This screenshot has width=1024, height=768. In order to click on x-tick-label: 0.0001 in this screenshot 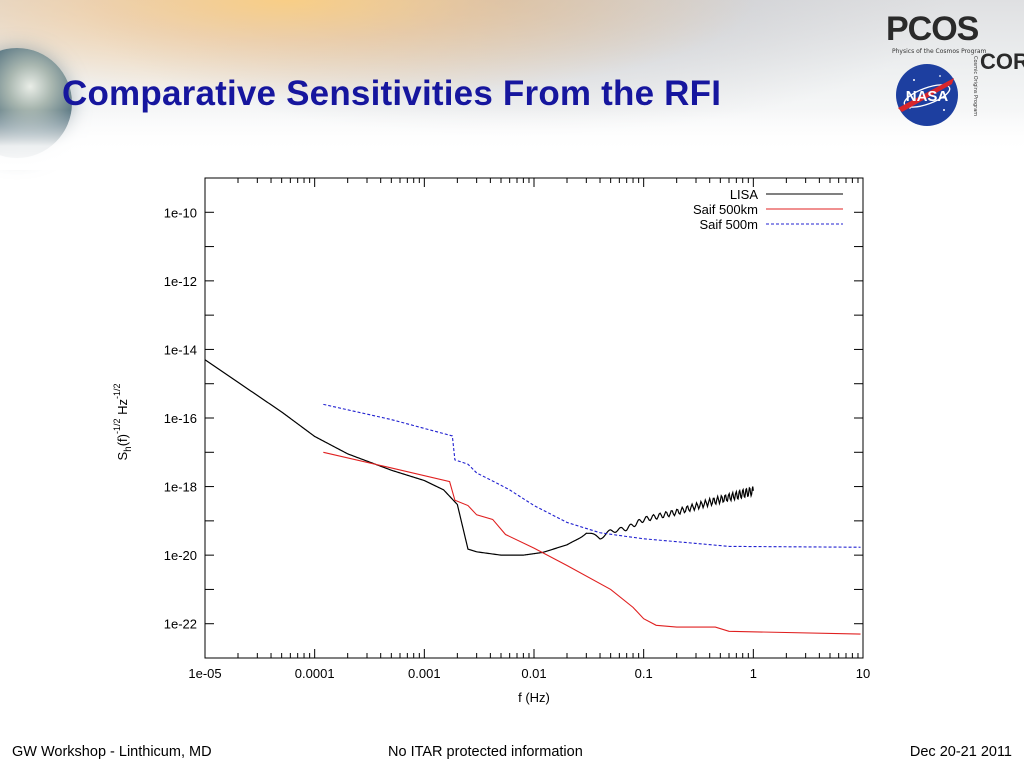, I will do `click(315, 673)`.